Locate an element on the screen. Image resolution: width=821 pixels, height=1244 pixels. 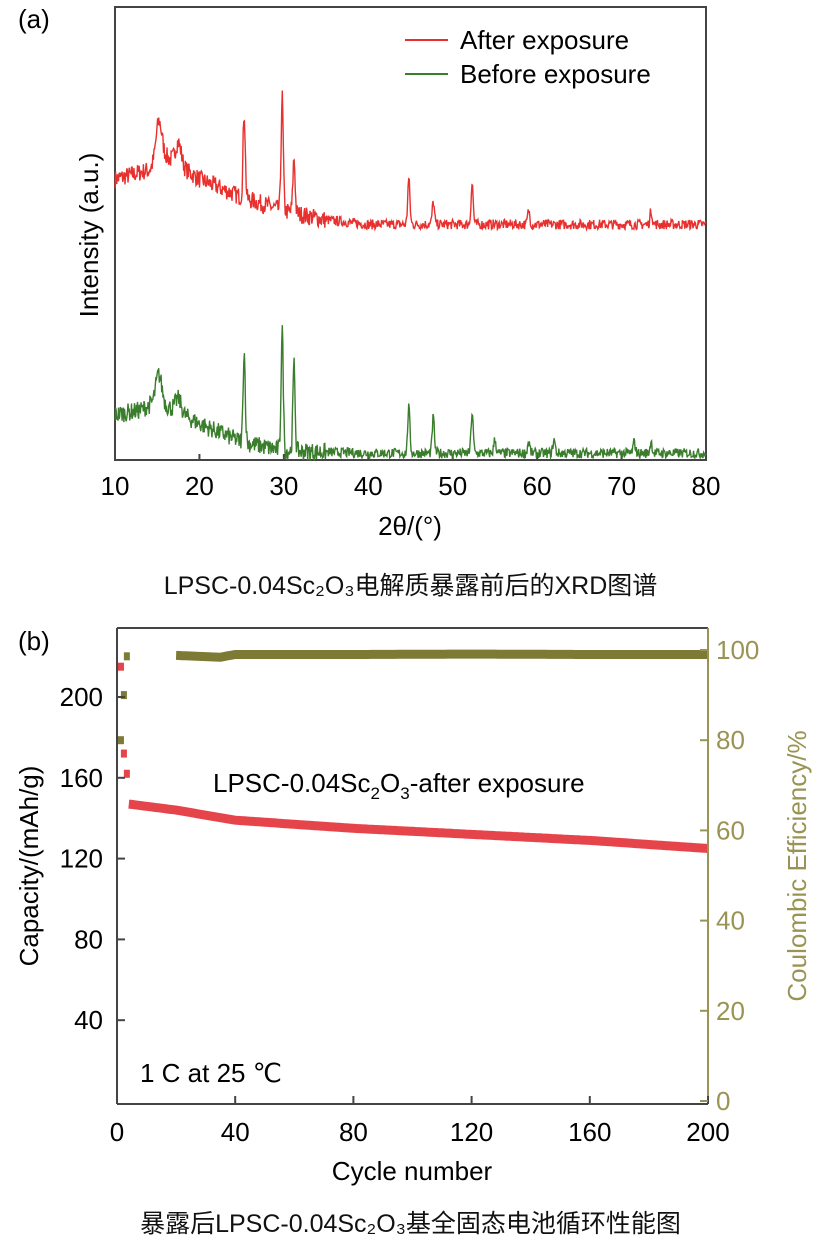
x-tick-label-a: 70 is located at coordinates (621, 486).